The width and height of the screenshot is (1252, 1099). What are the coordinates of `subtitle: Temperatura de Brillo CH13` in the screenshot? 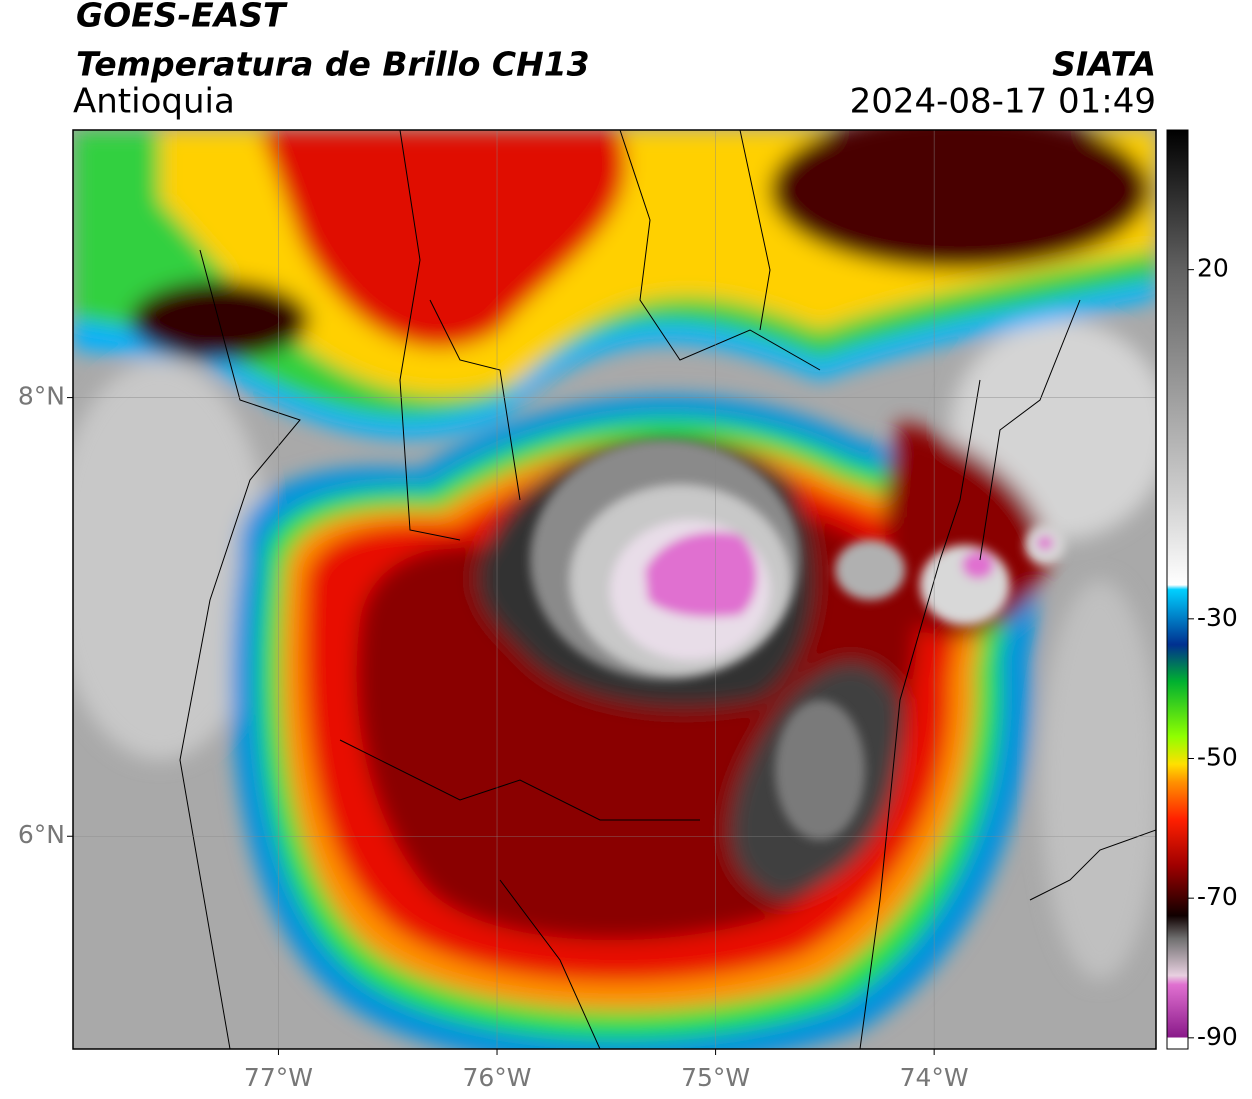 It's located at (333, 64).